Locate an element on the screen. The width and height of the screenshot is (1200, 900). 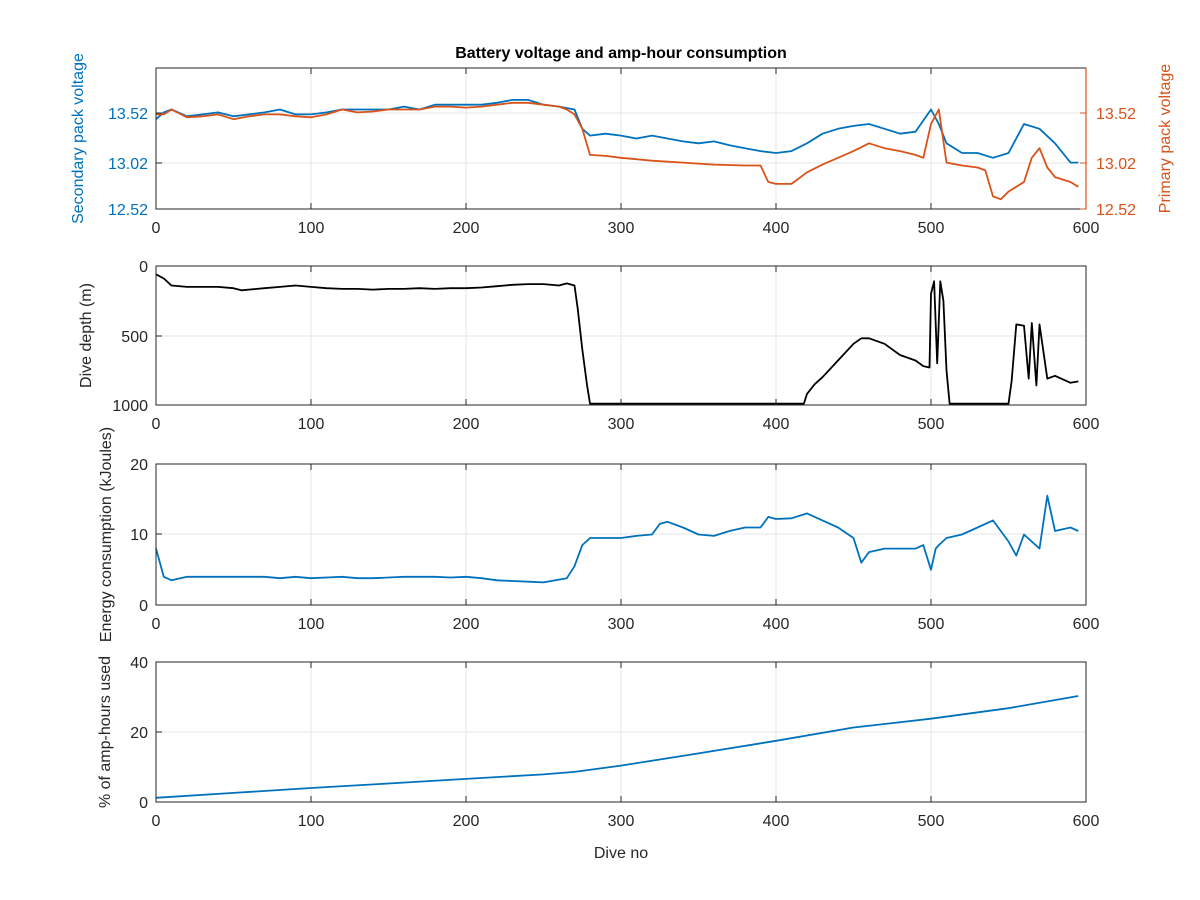
y-axis-label: Secondary pack voltage is located at coordinates (78, 138).